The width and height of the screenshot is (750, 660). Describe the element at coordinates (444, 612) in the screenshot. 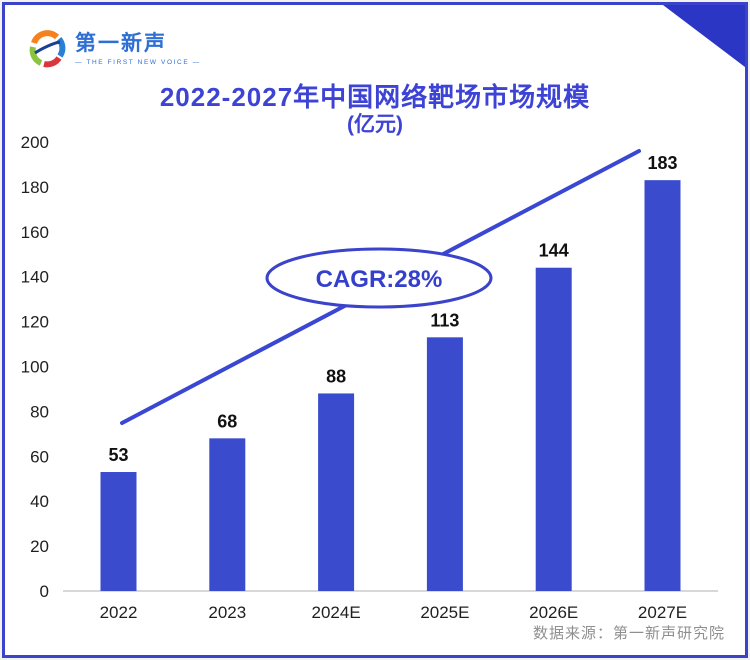

I see `x-axis-category-label: 2025E` at that location.